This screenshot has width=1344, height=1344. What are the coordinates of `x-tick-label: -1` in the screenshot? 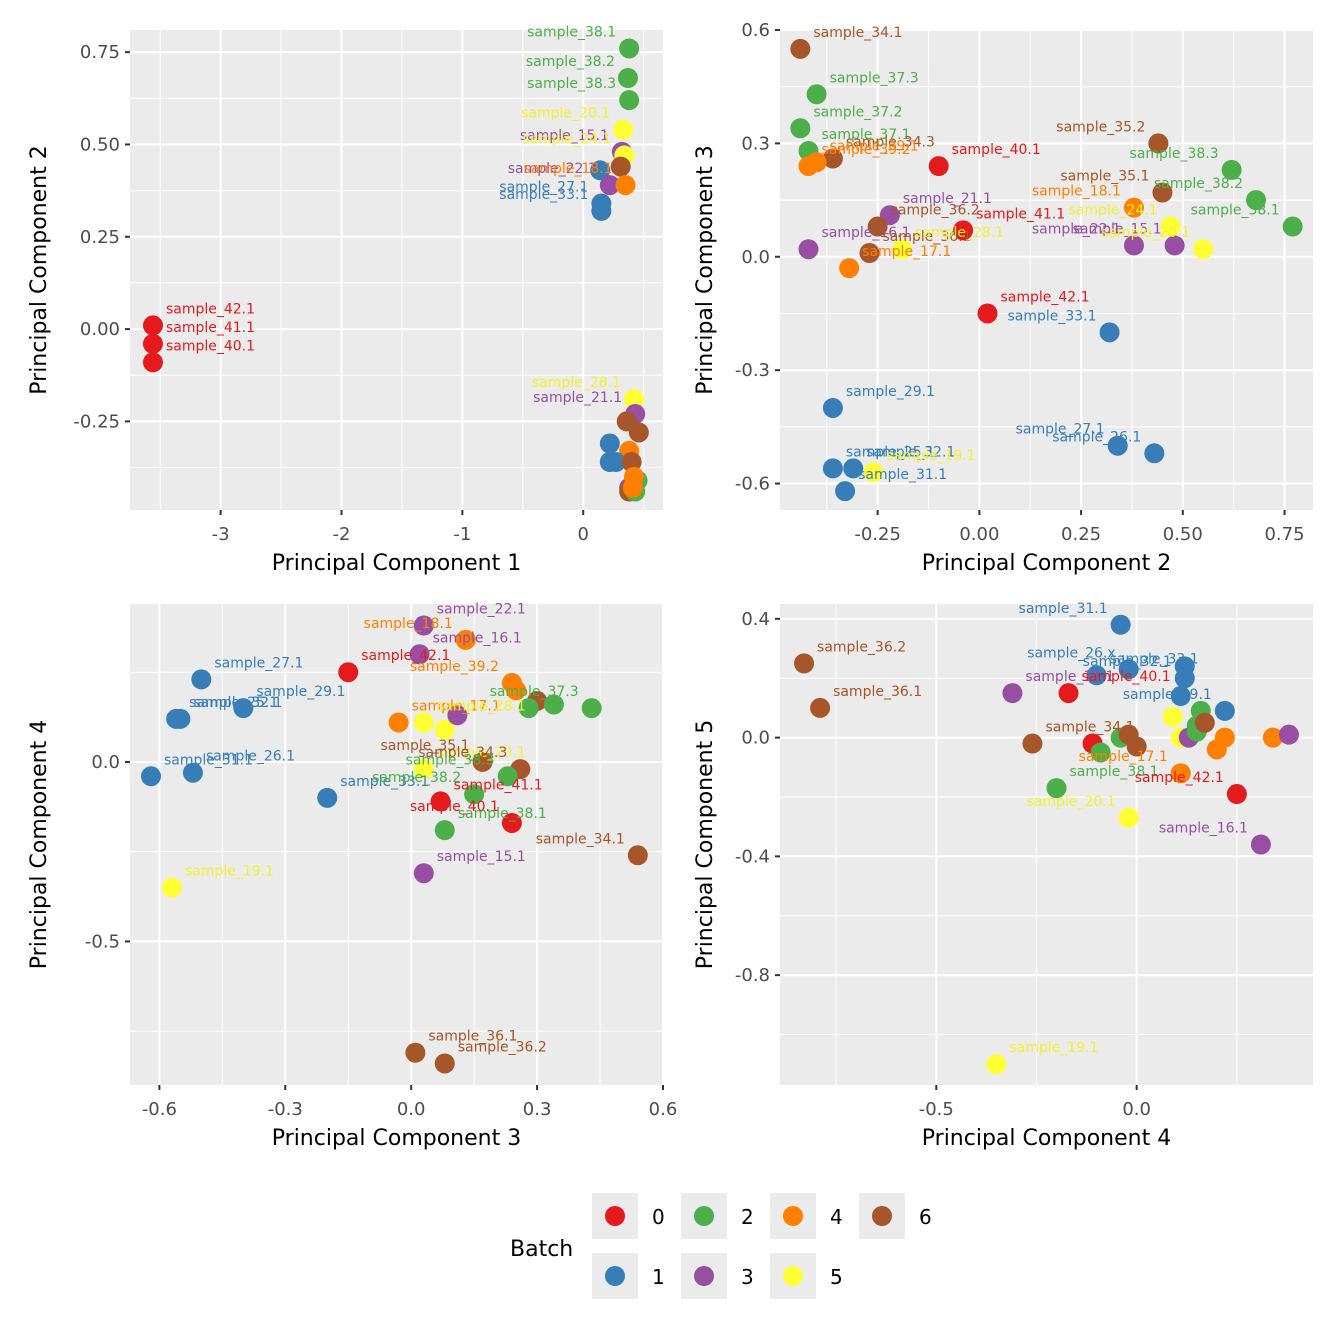 It's located at (462, 534).